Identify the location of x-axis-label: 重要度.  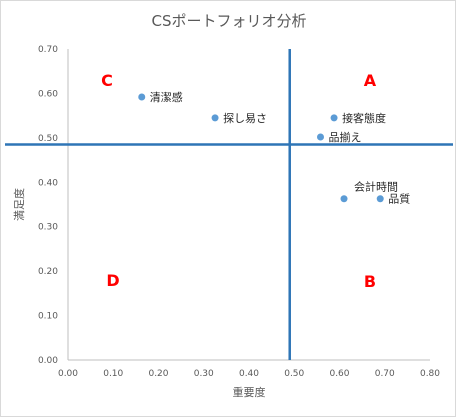
(249, 392).